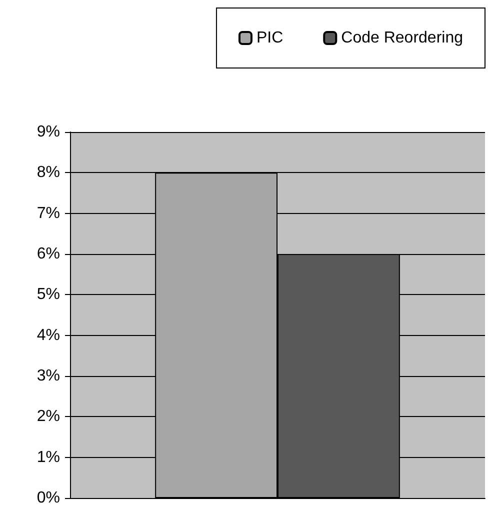  What do you see at coordinates (48, 498) in the screenshot?
I see `y-tick-label: 0%` at bounding box center [48, 498].